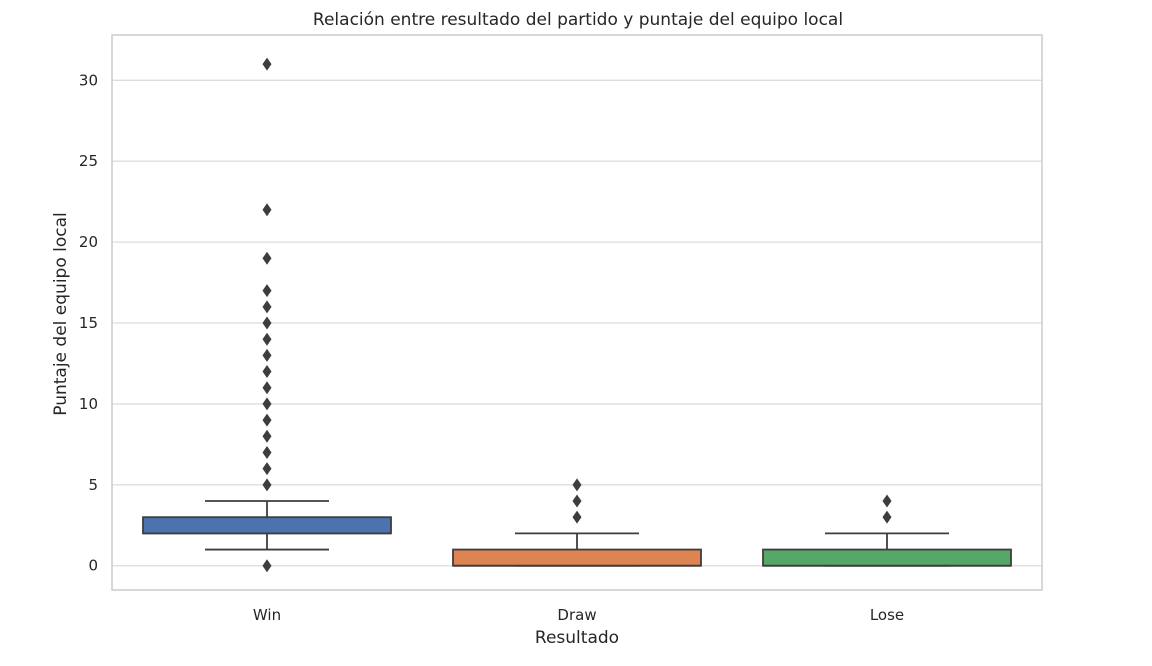 This screenshot has height=666, width=1152. I want to click on y-tick-label: 0, so click(93, 566).